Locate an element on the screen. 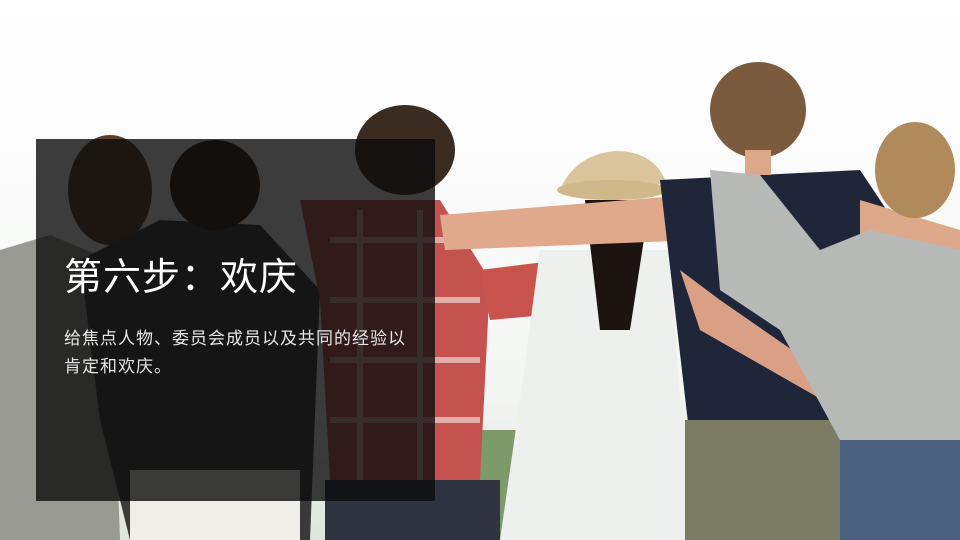  slide-title: 第六步：欢庆 is located at coordinates (181, 277).